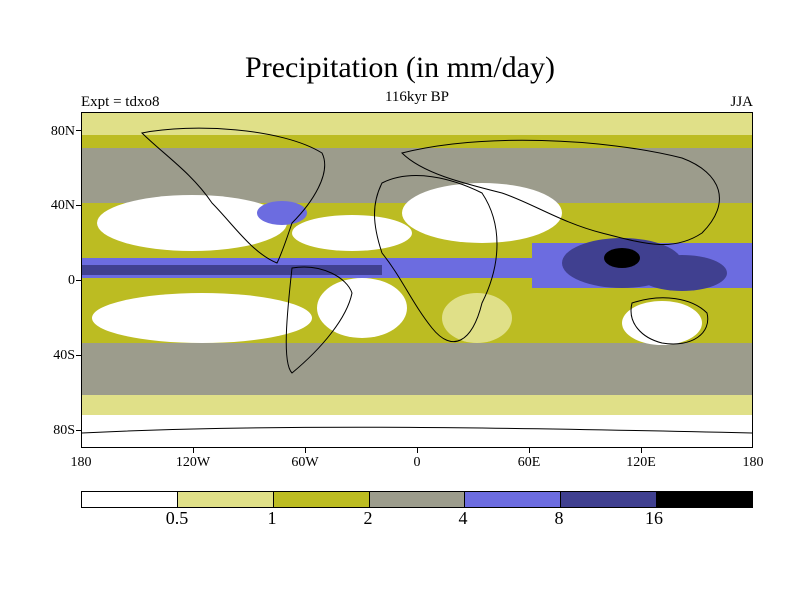 The height and width of the screenshot is (600, 800). I want to click on season-label: JJA, so click(741, 102).